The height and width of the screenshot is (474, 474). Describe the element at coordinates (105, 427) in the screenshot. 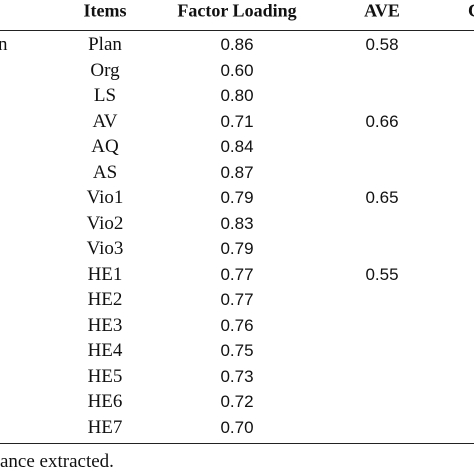

I see `item-name: HE7` at that location.